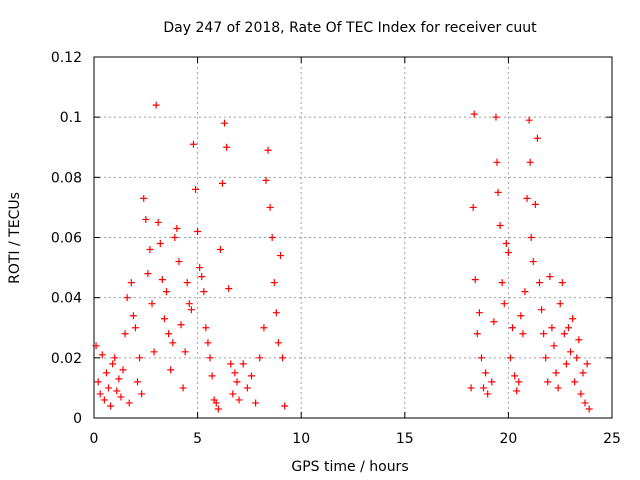  What do you see at coordinates (15, 238) in the screenshot?
I see `y-axis-label: ROTI / TECUs` at bounding box center [15, 238].